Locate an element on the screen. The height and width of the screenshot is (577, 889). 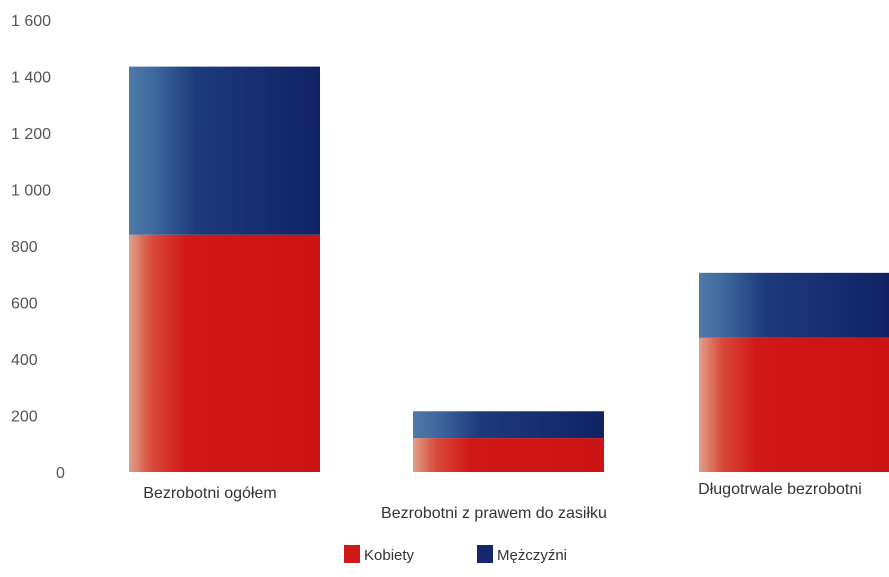
y-tick-label: 1 200 is located at coordinates (31, 134).